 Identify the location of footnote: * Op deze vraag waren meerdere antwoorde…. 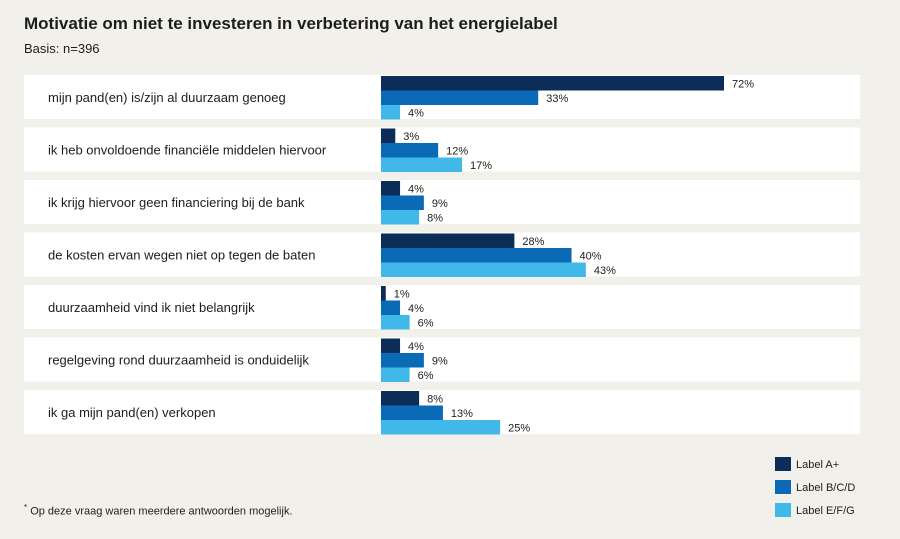
(158, 510).